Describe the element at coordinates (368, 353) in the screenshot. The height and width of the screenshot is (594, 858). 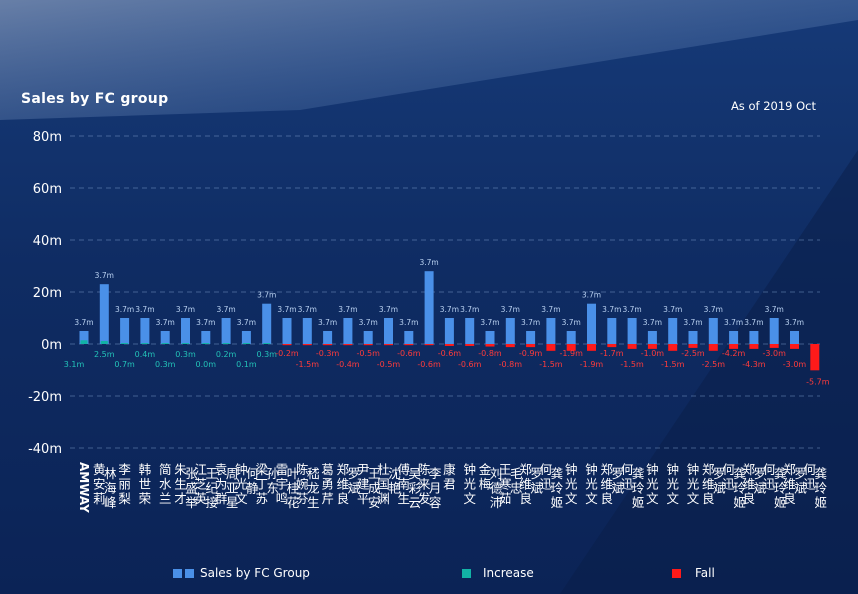
I see `fall-value-label: -0.5m` at that location.